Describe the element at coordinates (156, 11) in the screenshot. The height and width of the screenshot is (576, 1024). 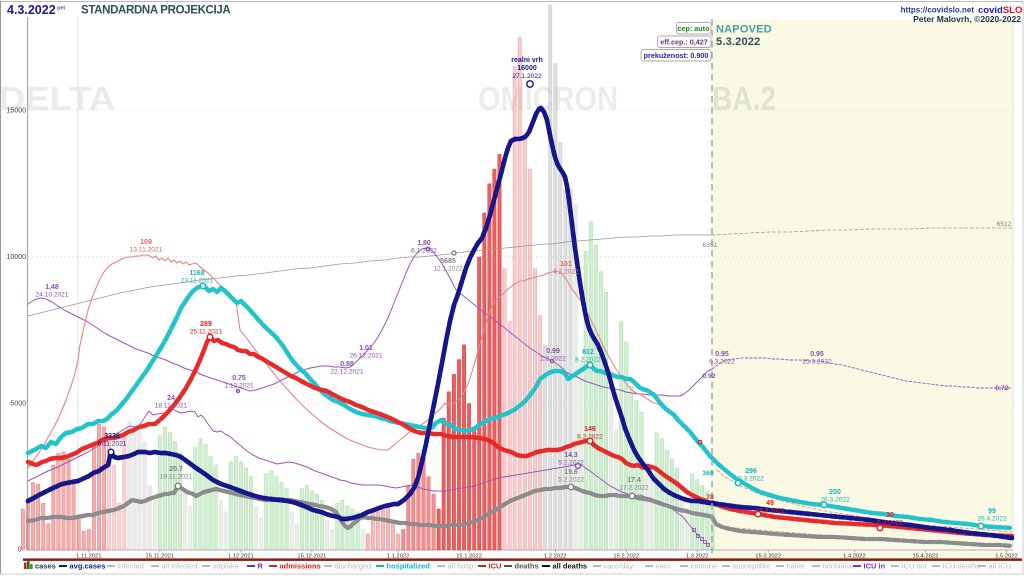
I see `svg-text: STANDARDNA PROJEKCIJA` at that location.